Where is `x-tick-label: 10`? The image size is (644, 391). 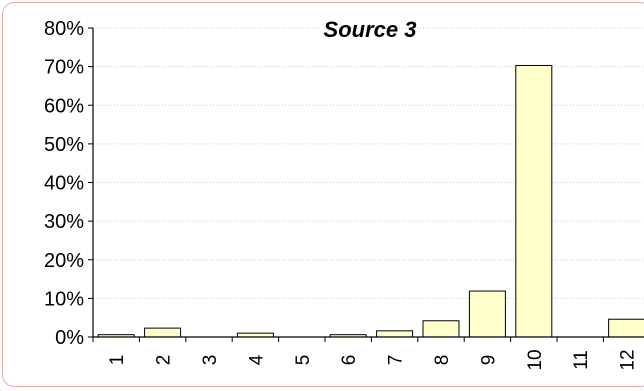 x-tick-label: 10 is located at coordinates (535, 359).